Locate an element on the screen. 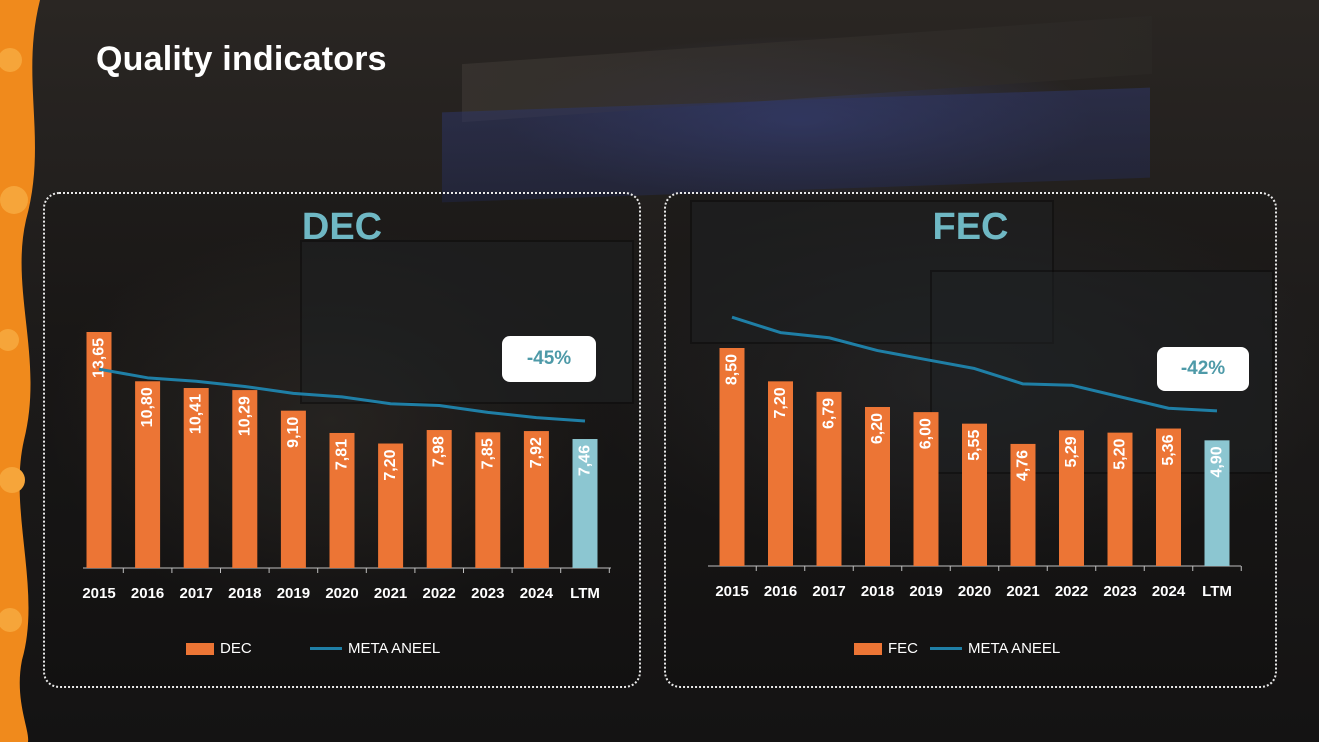  dec-bar-2020 is located at coordinates (342, 500).